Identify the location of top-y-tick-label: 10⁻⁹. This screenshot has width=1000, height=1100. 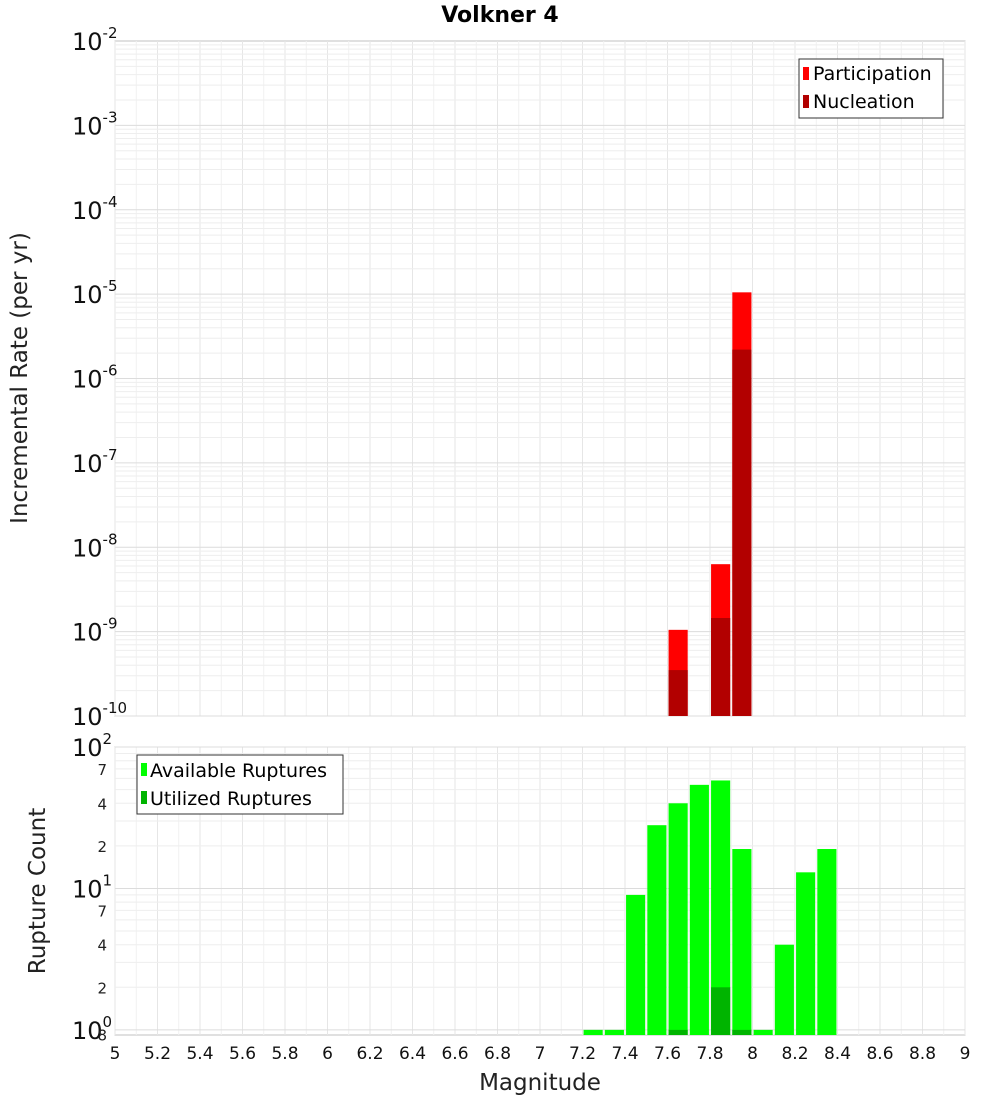
(95, 631).